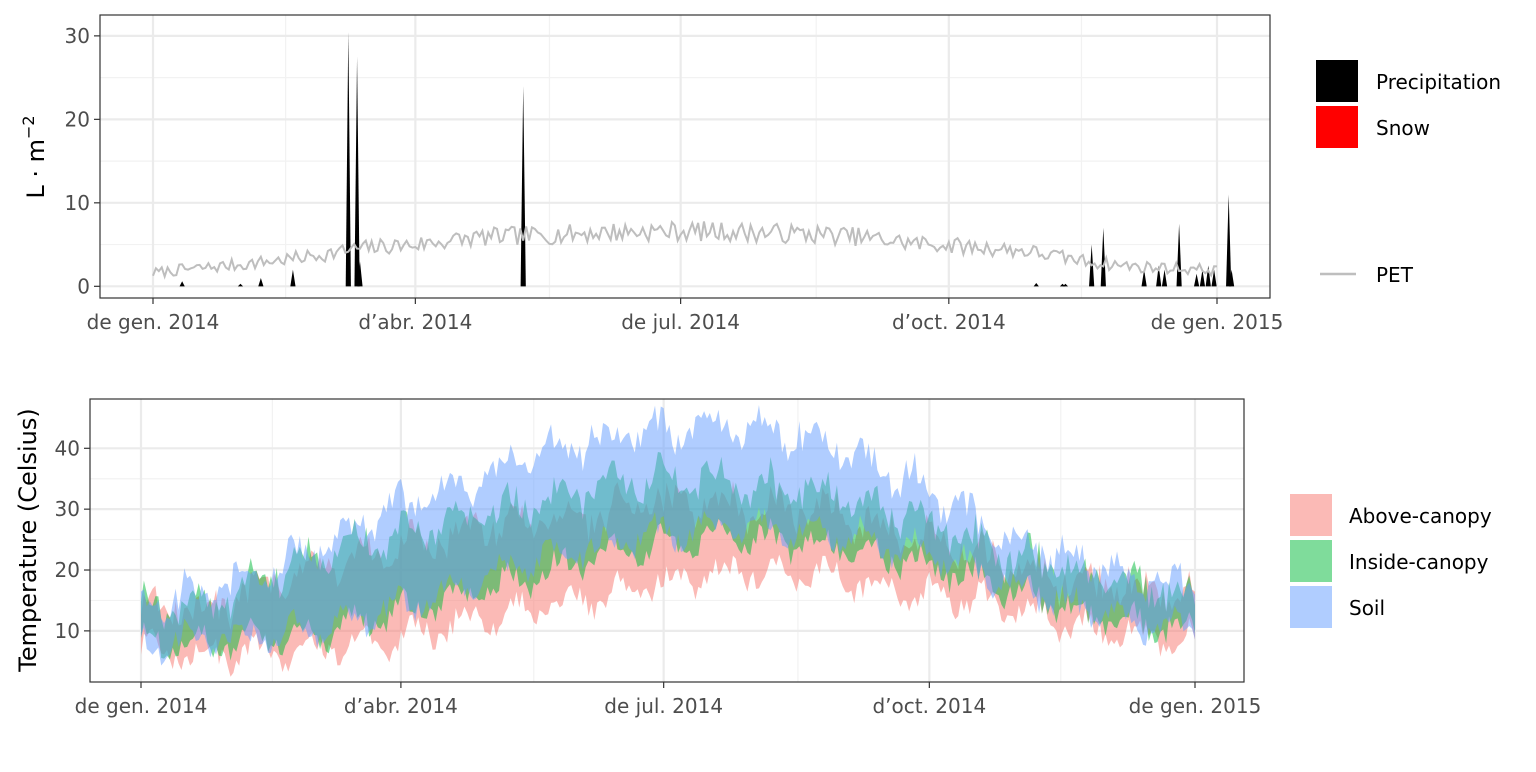 The height and width of the screenshot is (772, 1536). Describe the element at coordinates (67, 570) in the screenshot. I see `bottom-y-tick-label-1: 20` at that location.